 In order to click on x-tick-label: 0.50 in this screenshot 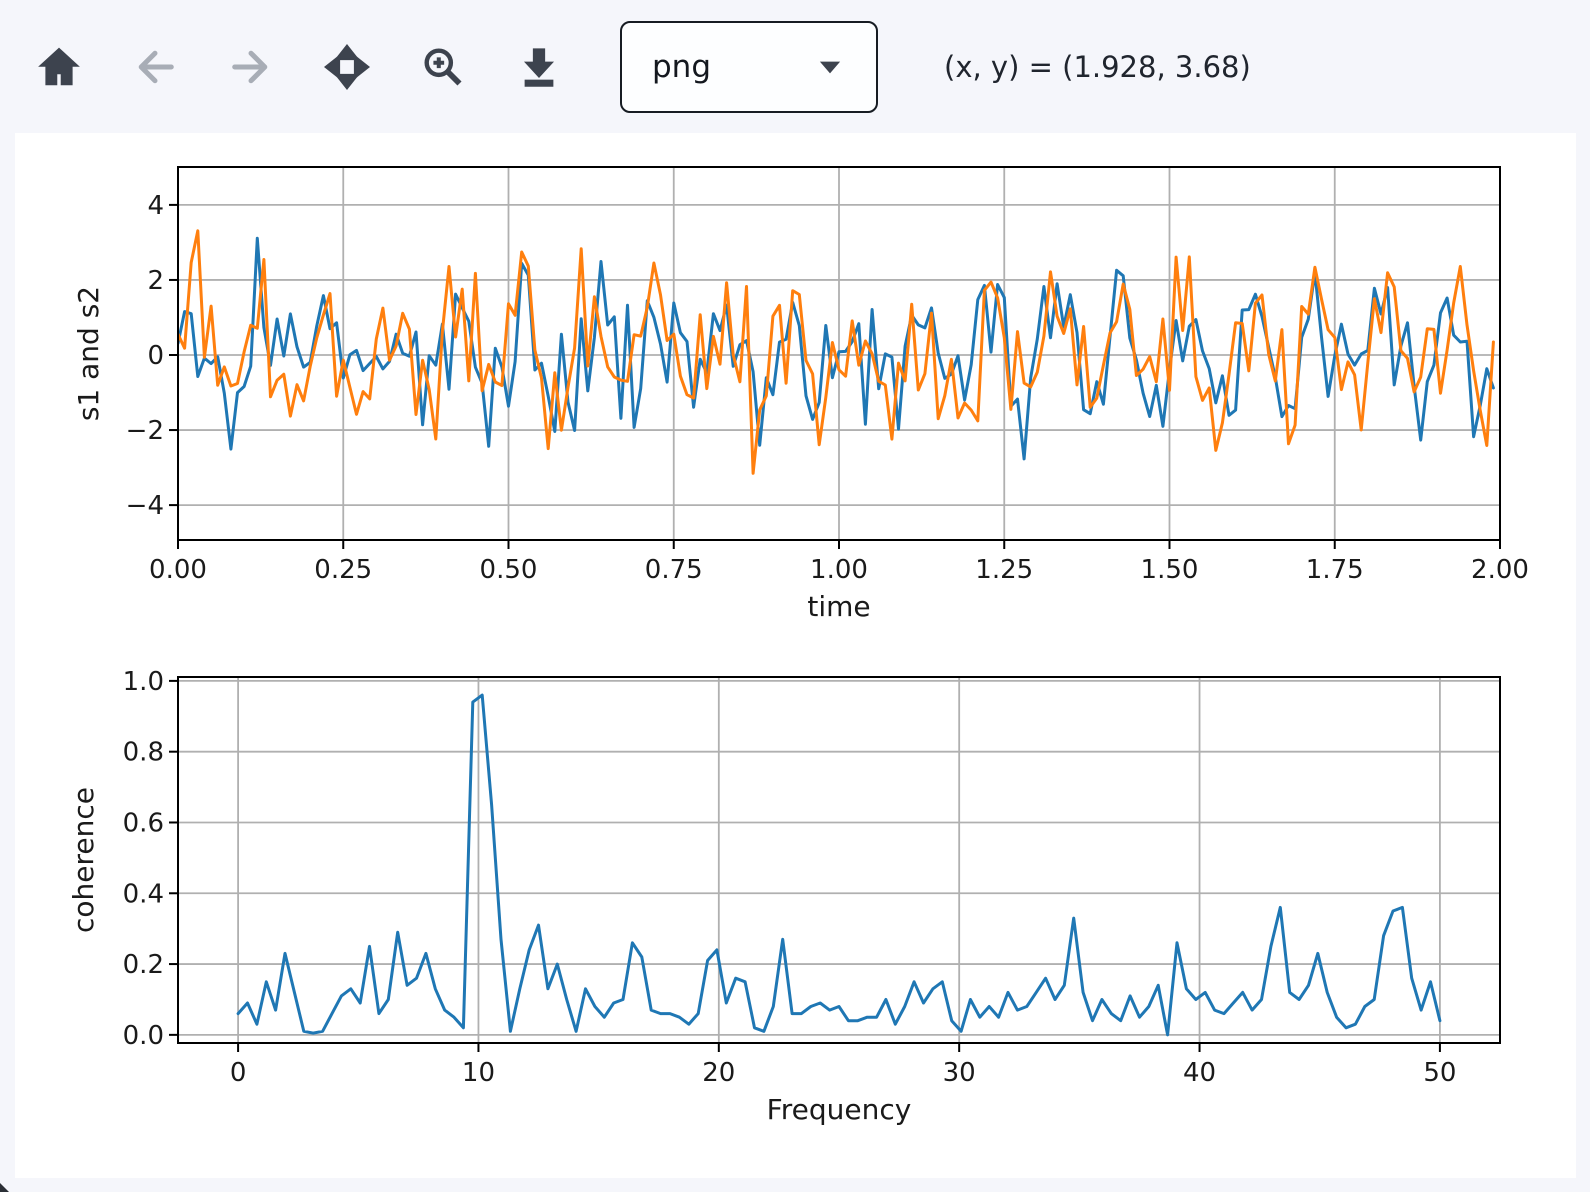, I will do `click(509, 570)`.